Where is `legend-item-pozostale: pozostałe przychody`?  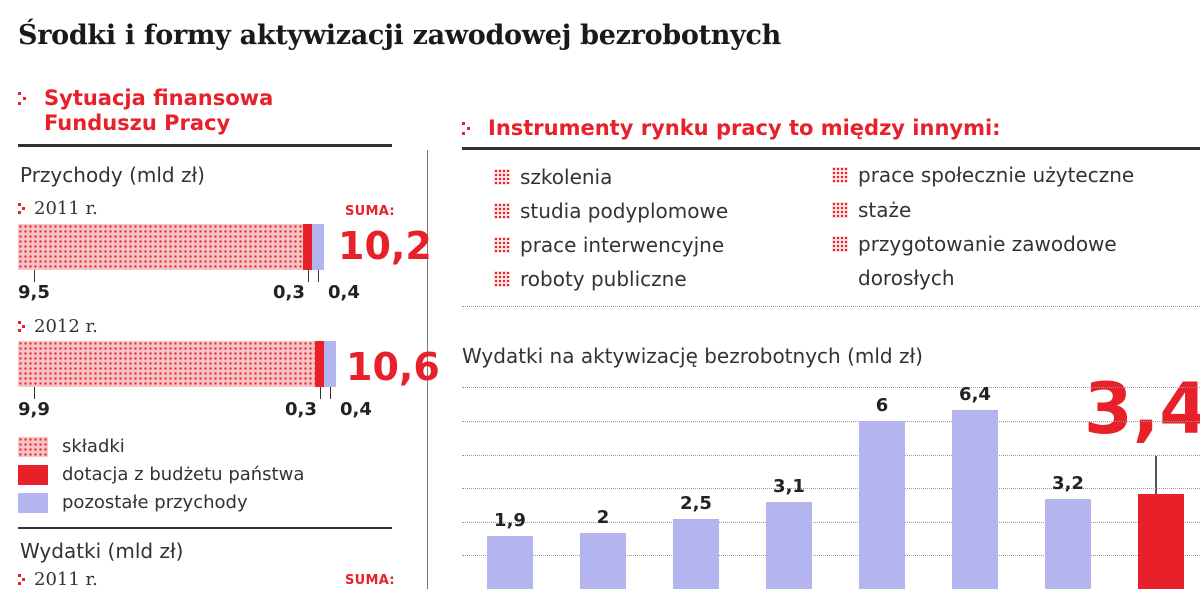 legend-item-pozostale: pozostałe przychody is located at coordinates (133, 502).